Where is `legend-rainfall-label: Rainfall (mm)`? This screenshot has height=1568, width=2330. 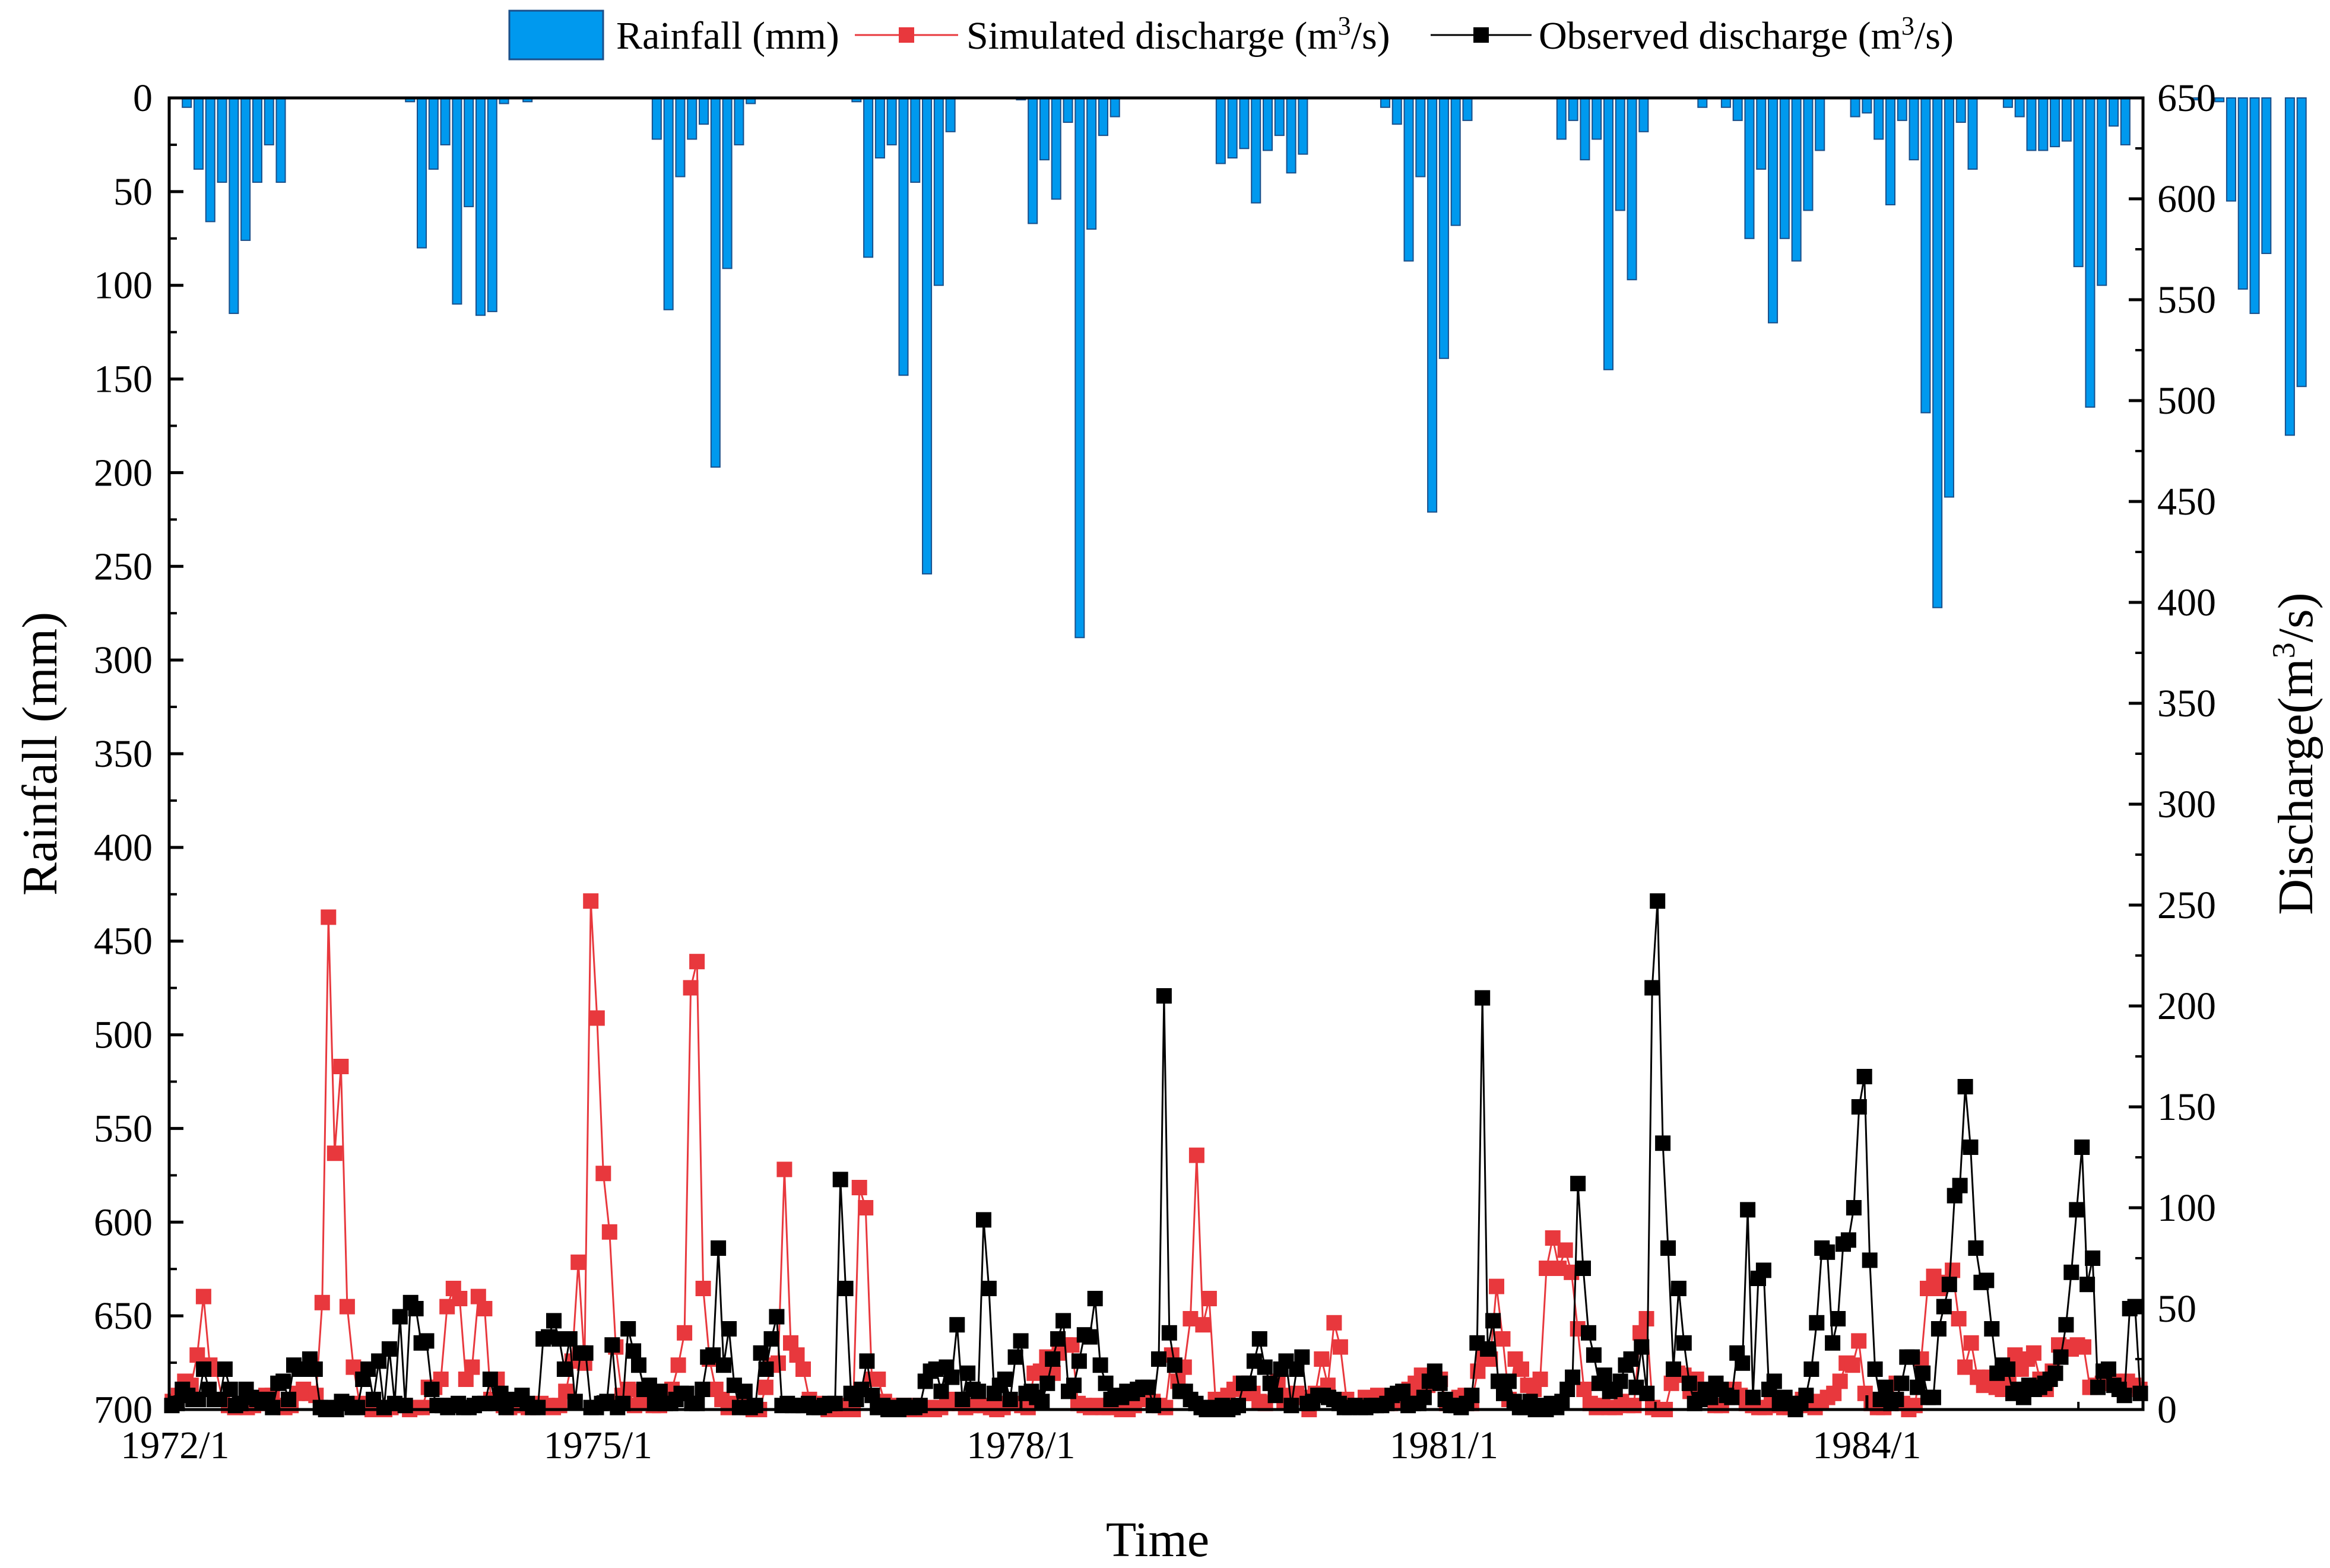 legend-rainfall-label: Rainfall (mm) is located at coordinates (727, 36).